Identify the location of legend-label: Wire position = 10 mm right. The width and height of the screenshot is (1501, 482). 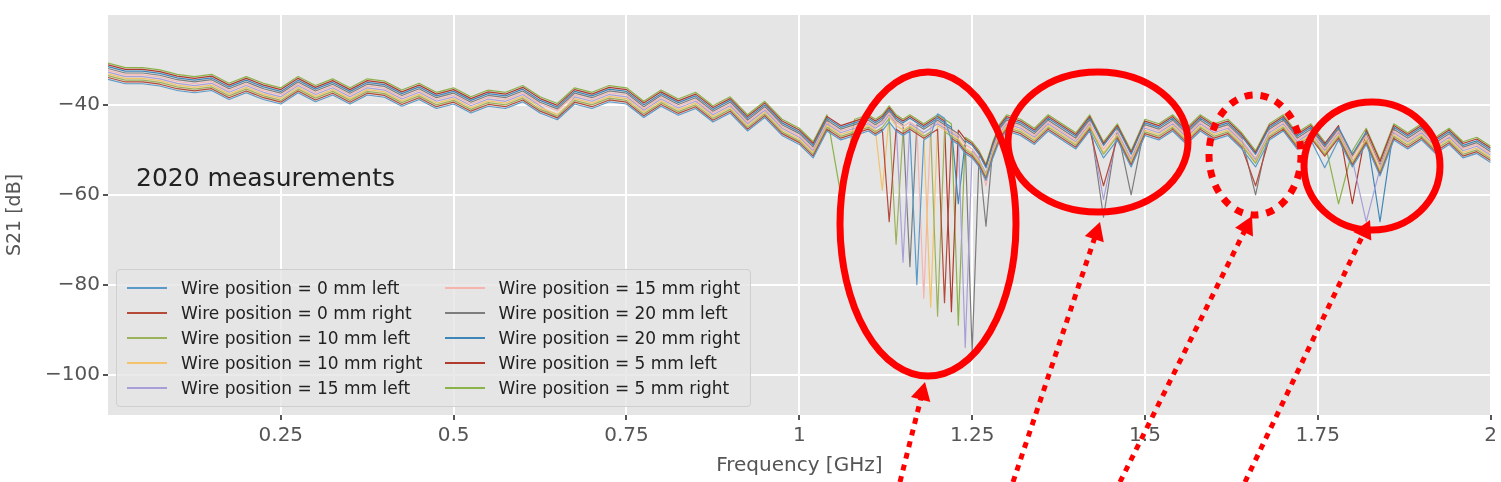
(302, 363).